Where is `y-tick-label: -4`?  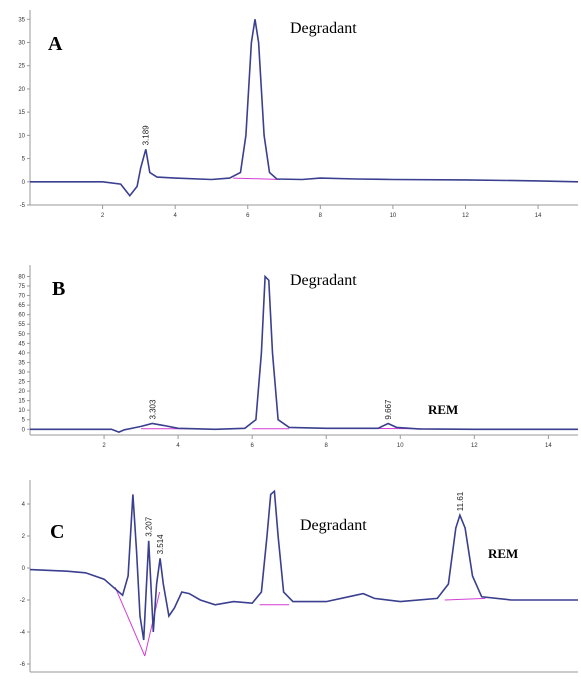
y-tick-label: -4 is located at coordinates (23, 633).